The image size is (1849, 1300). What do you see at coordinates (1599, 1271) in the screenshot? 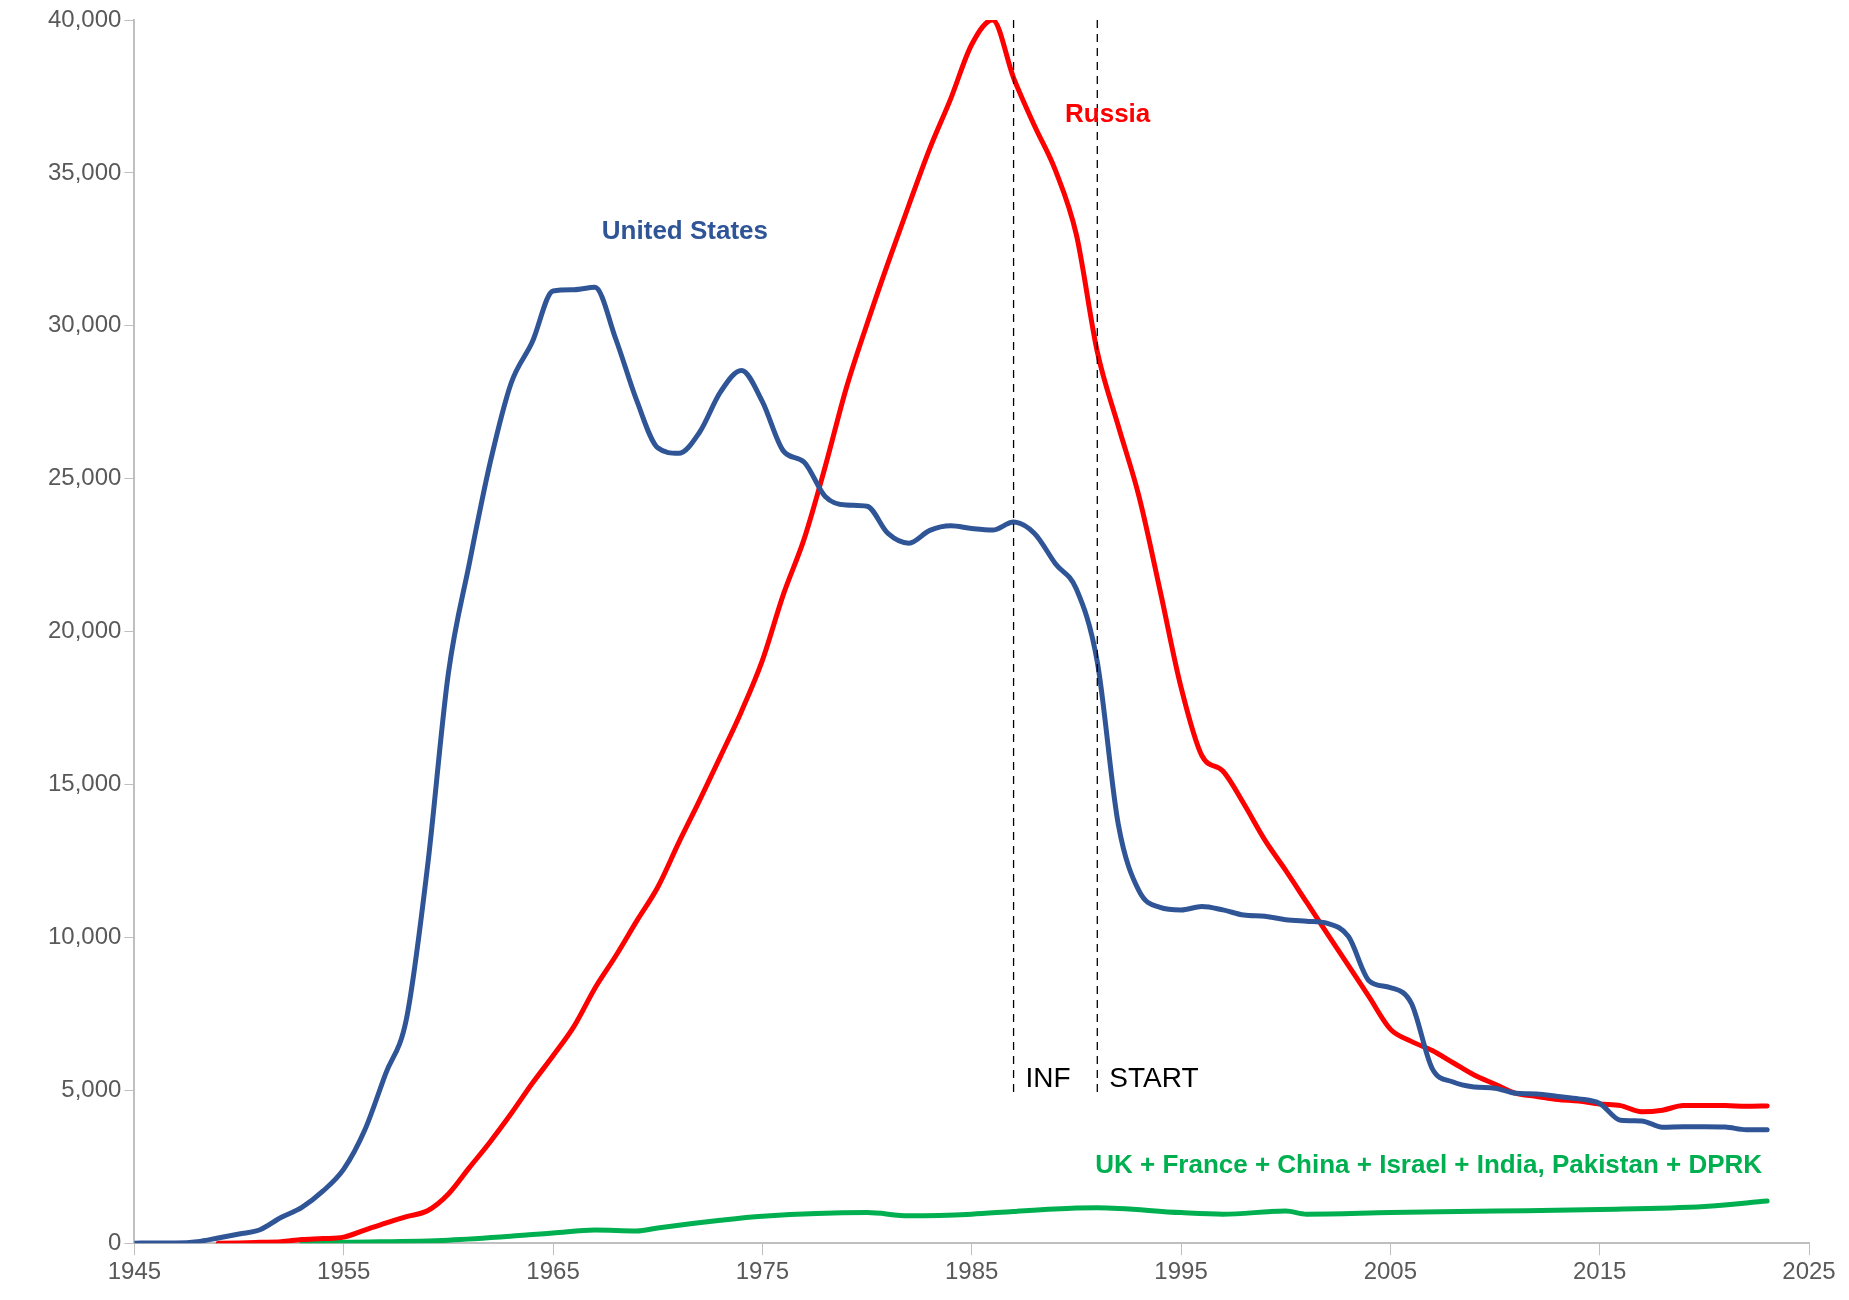
I see `x-tick-label: 2015` at bounding box center [1599, 1271].